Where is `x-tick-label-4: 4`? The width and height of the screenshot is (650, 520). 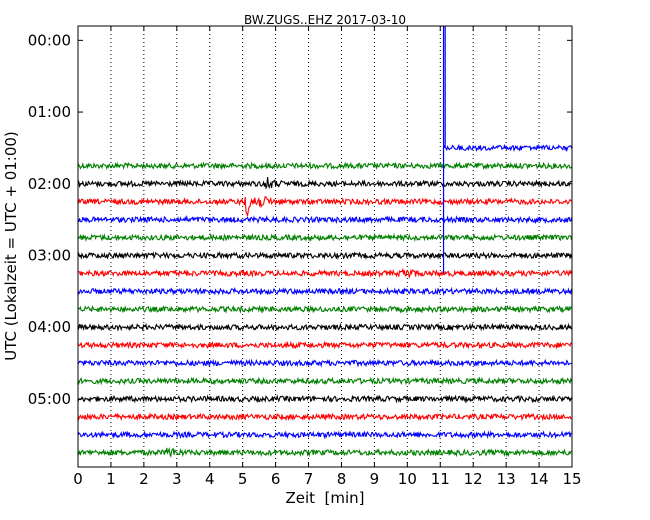
x-tick-label-4: 4 is located at coordinates (210, 479).